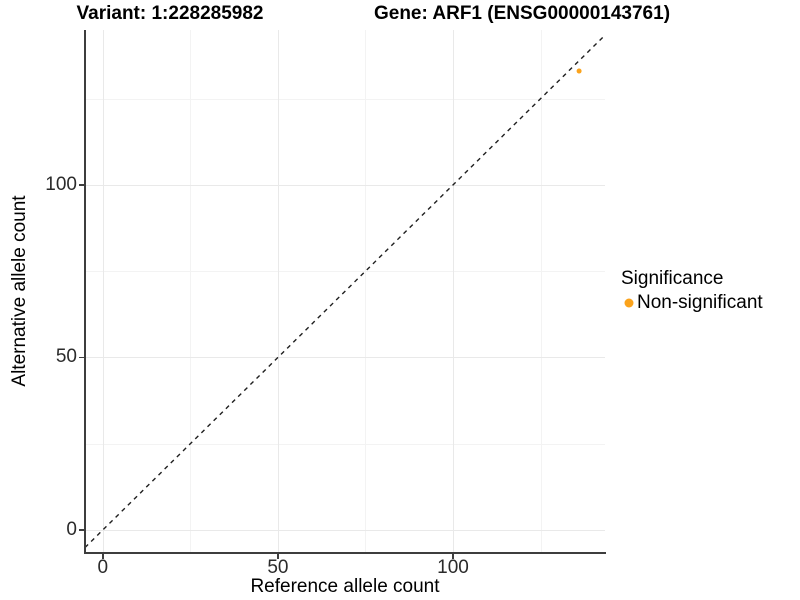  What do you see at coordinates (71, 529) in the screenshot?
I see `y-tick-label: 0` at bounding box center [71, 529].